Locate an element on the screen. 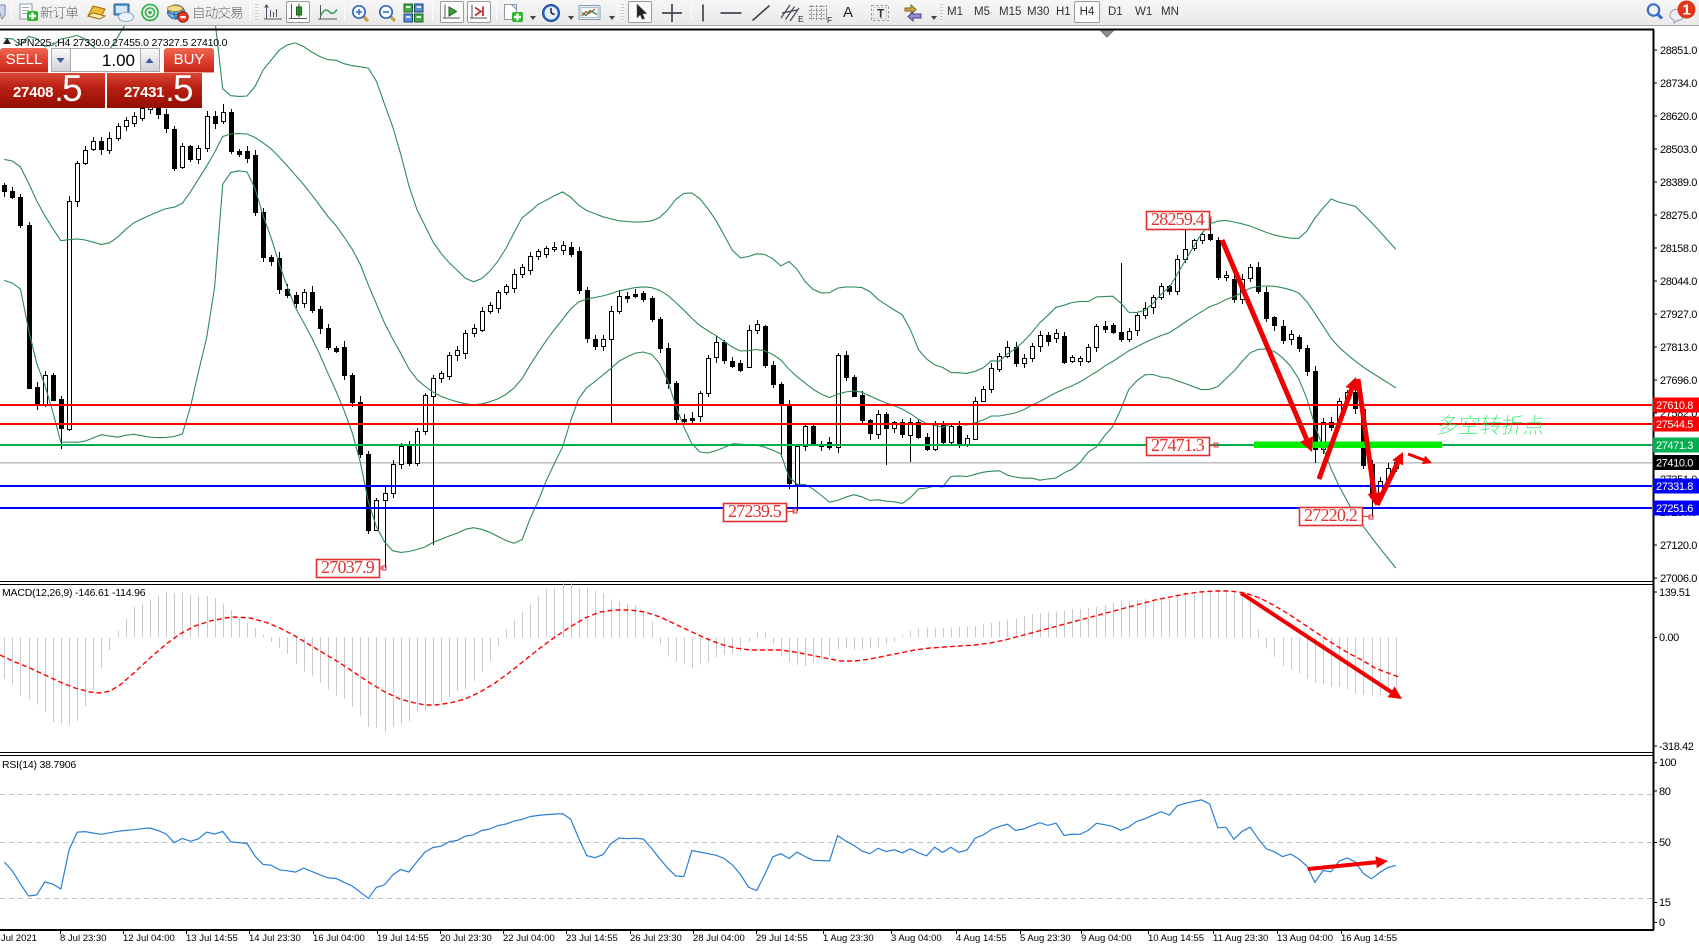 The image size is (1699, 945). svg-text: 139.51 is located at coordinates (1675, 593).